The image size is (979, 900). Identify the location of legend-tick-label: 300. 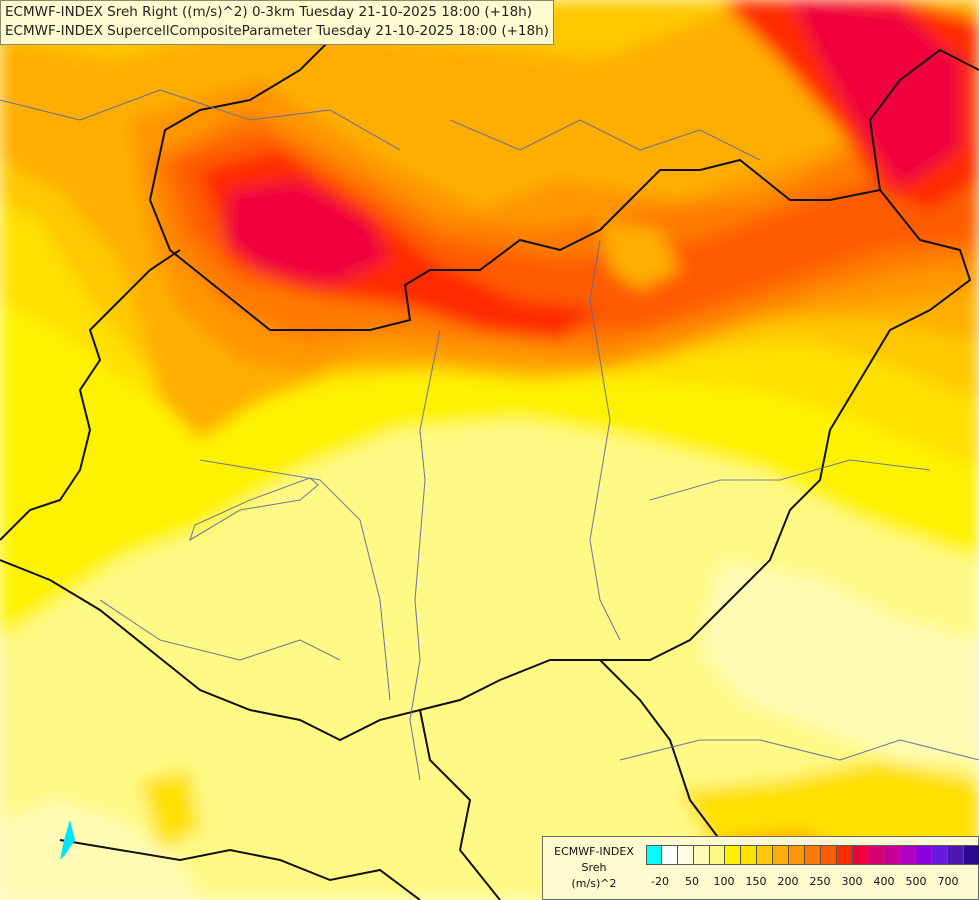
(852, 881).